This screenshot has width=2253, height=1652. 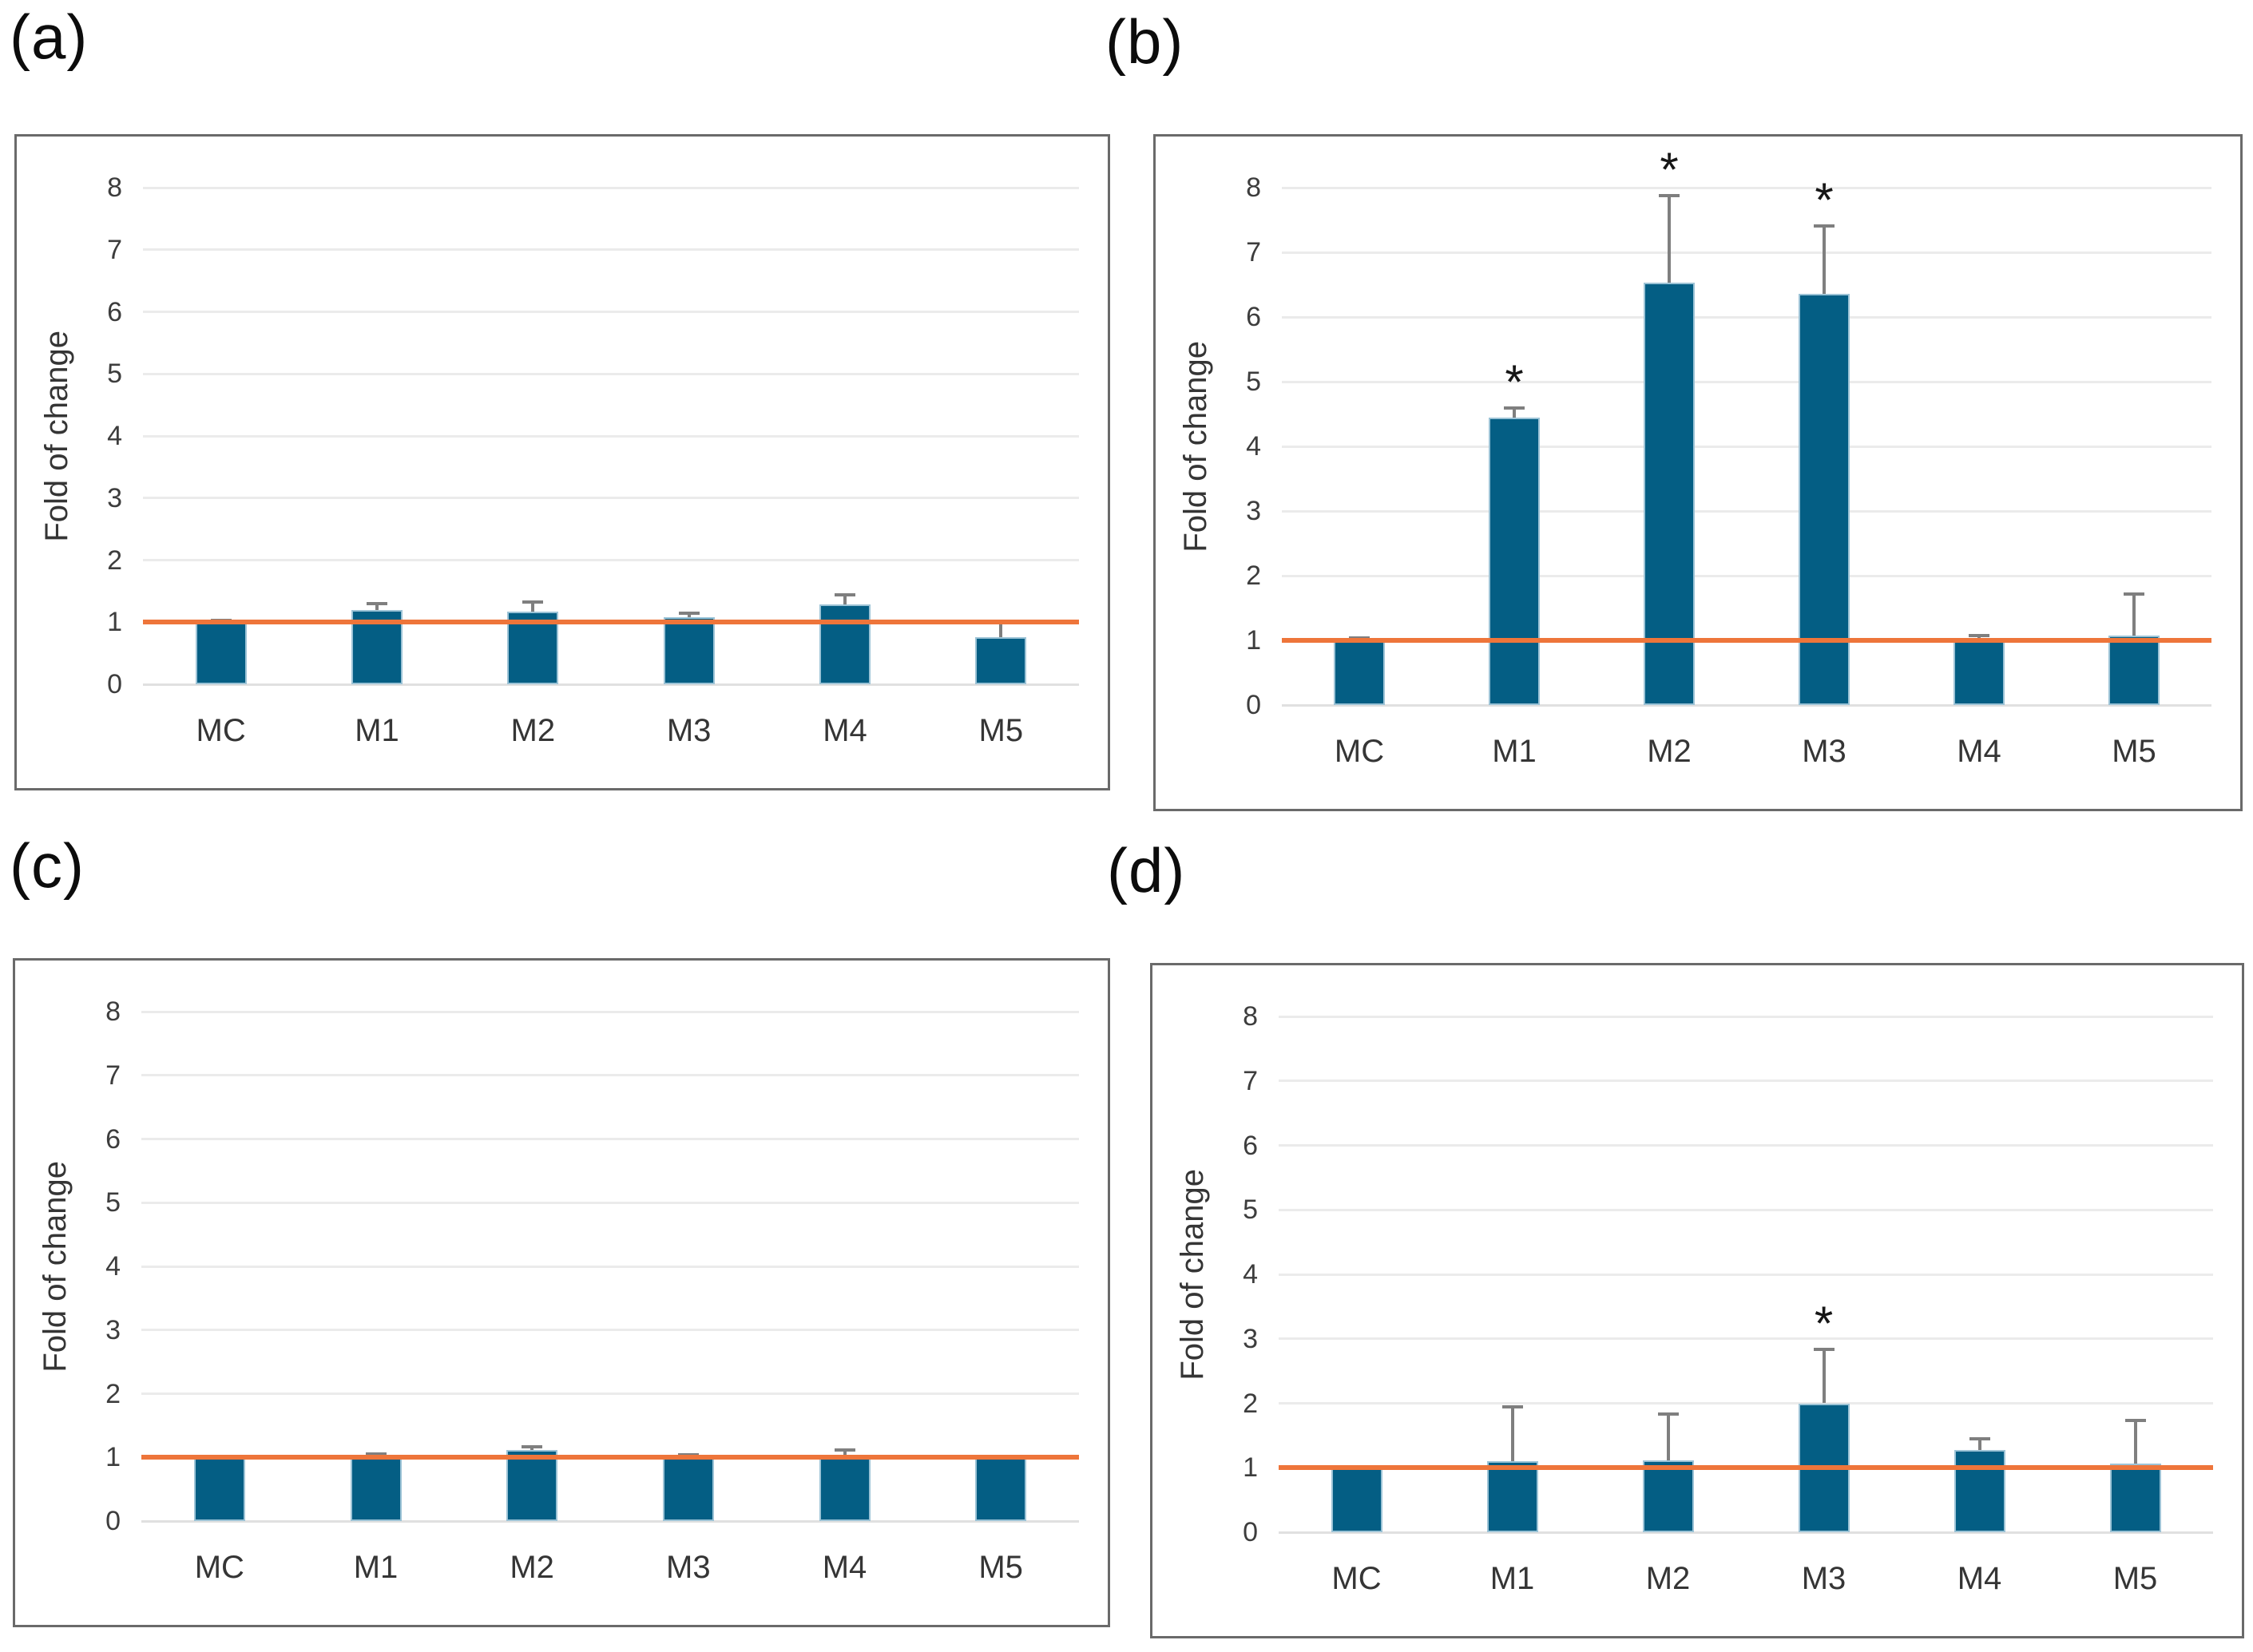 I want to click on bar-M5, so click(x=2134, y=670).